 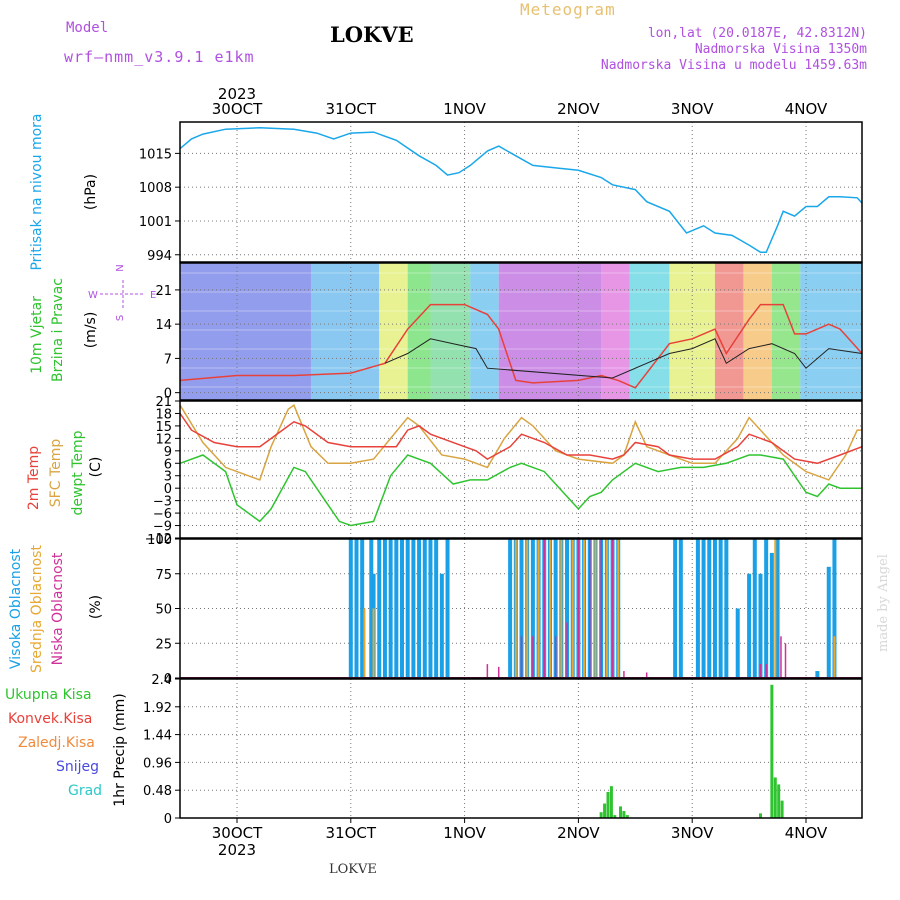 I want to click on grad-legend: Grad, so click(x=85, y=791).